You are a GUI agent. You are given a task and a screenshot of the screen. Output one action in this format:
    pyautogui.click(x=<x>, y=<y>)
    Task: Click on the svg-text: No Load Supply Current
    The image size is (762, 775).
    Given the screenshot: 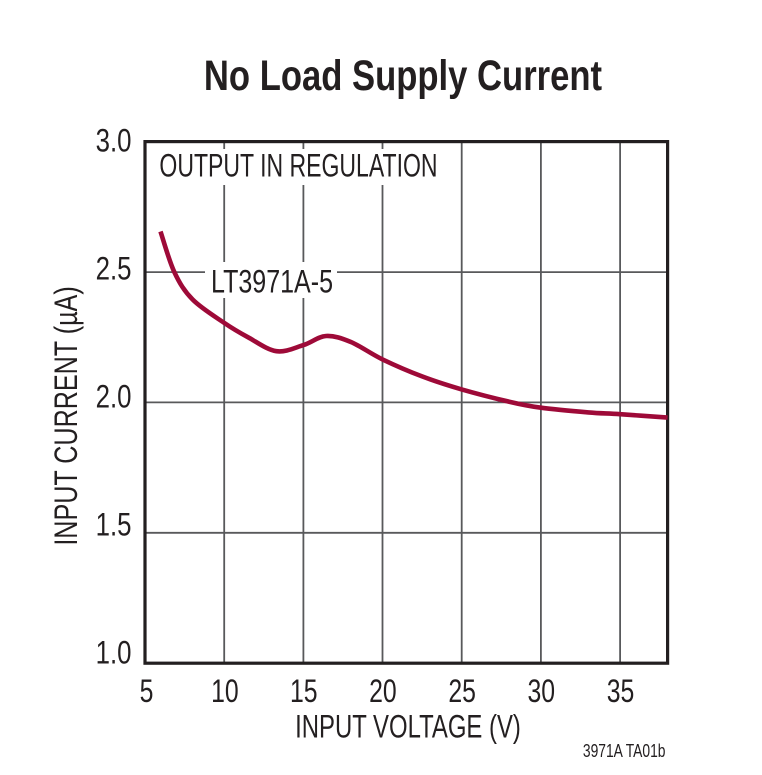 What is the action you would take?
    pyautogui.click(x=403, y=76)
    